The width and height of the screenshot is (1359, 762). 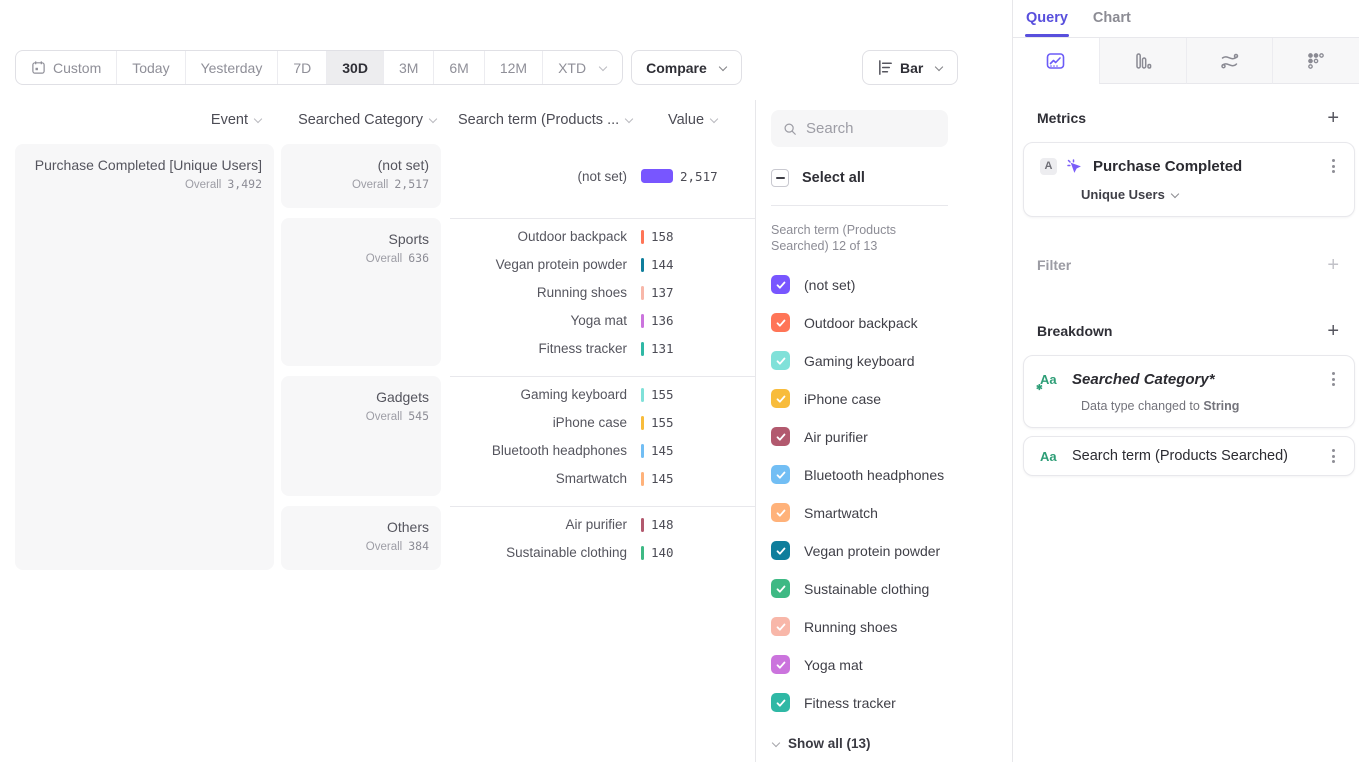 I want to click on column-header-event: Event, so click(x=137, y=120).